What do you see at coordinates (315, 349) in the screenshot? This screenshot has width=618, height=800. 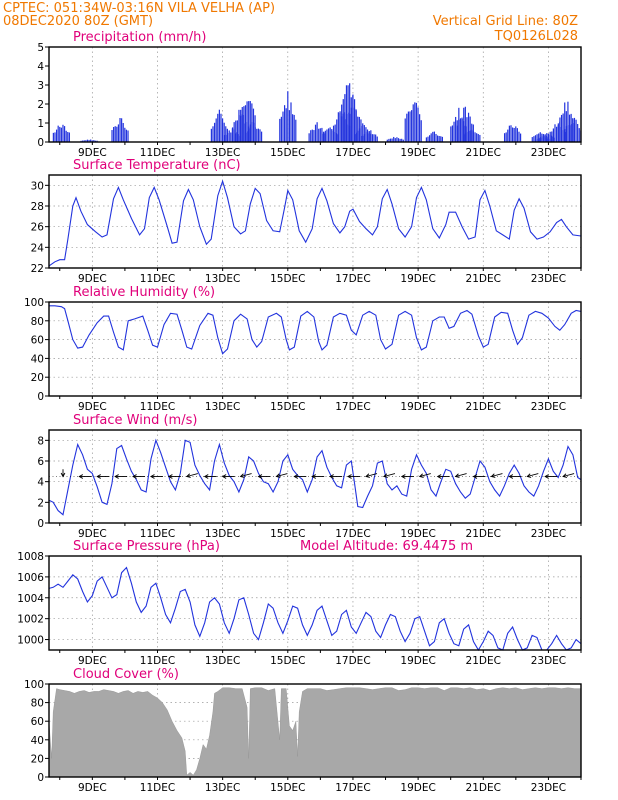 I see `panel-frame` at bounding box center [315, 349].